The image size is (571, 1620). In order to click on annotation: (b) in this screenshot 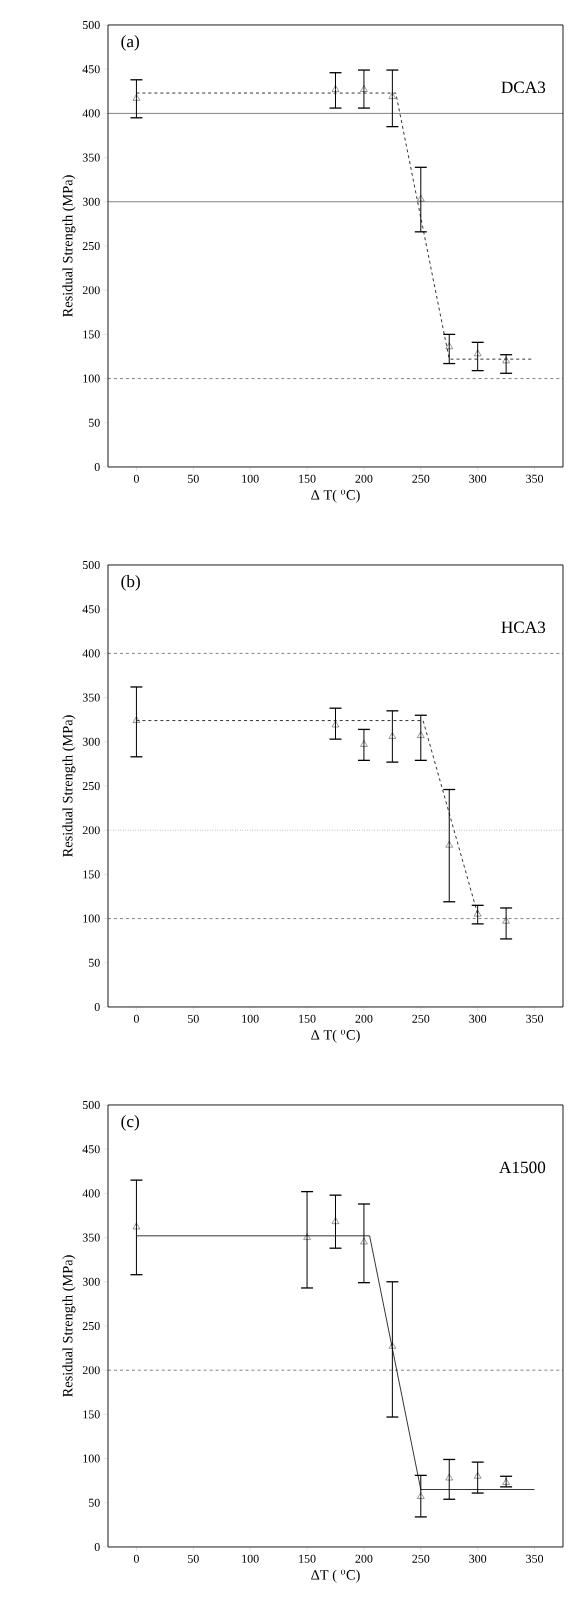, I will do `click(130, 583)`.